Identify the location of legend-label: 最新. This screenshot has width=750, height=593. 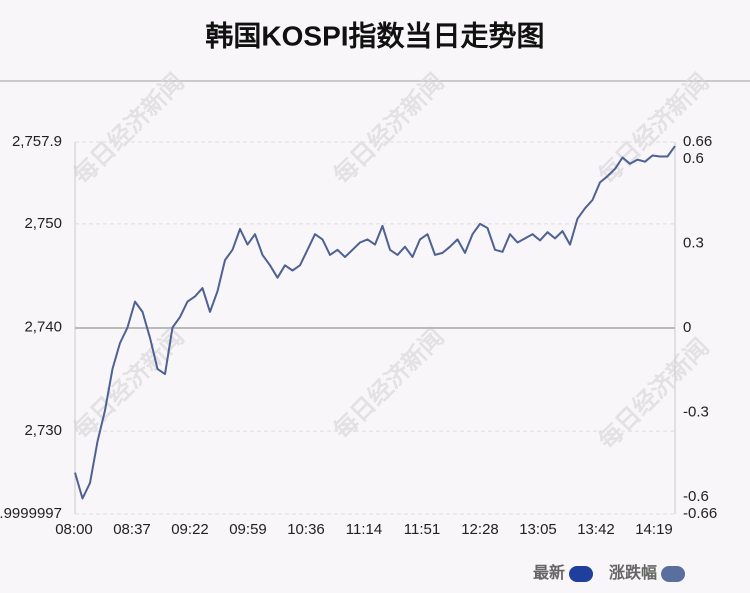
(549, 572).